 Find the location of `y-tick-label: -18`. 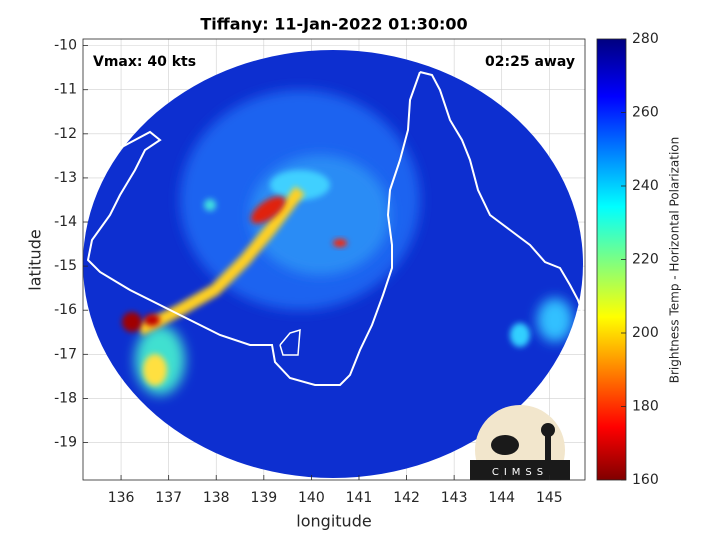

y-tick-label: -18 is located at coordinates (65, 398).